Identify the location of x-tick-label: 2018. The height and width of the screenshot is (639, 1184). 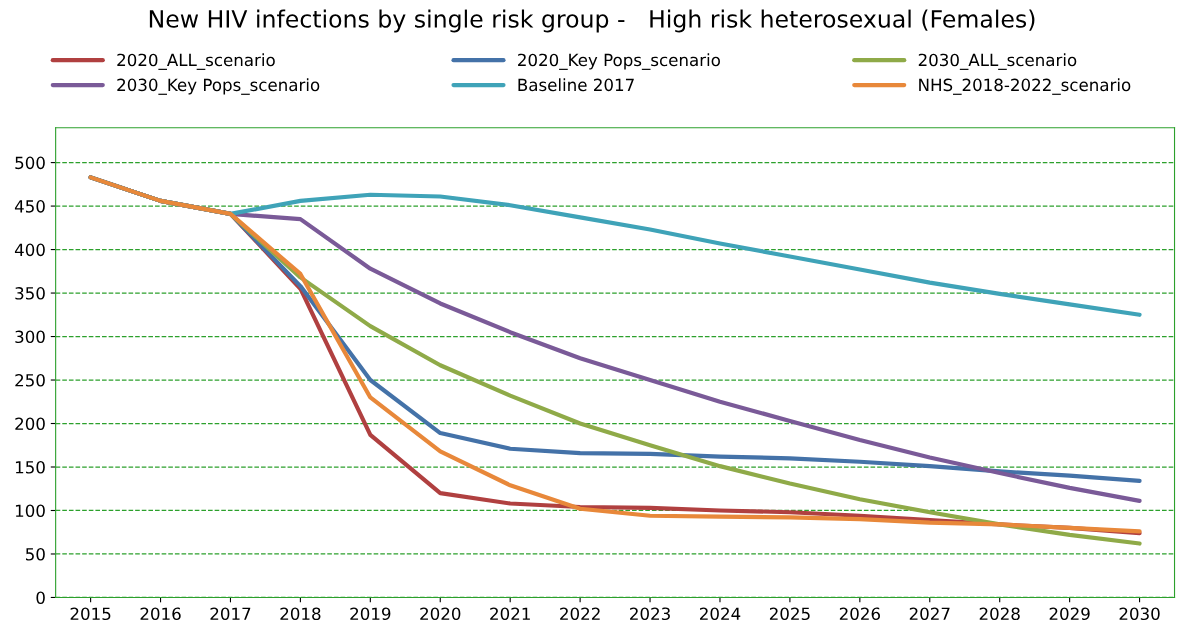
(300, 614).